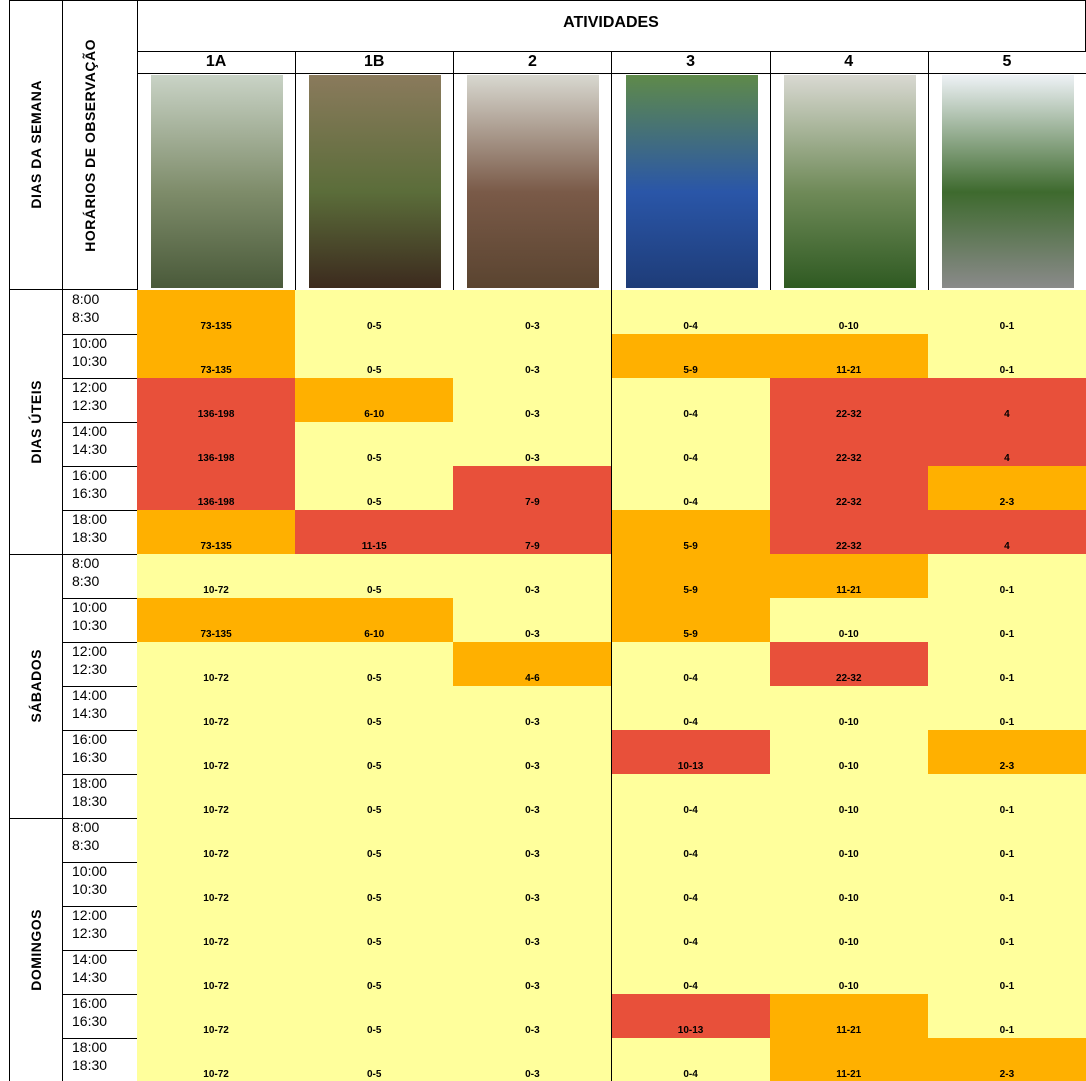 The height and width of the screenshot is (1081, 1086). What do you see at coordinates (90, 449) in the screenshot?
I see `time-end: 14:30` at bounding box center [90, 449].